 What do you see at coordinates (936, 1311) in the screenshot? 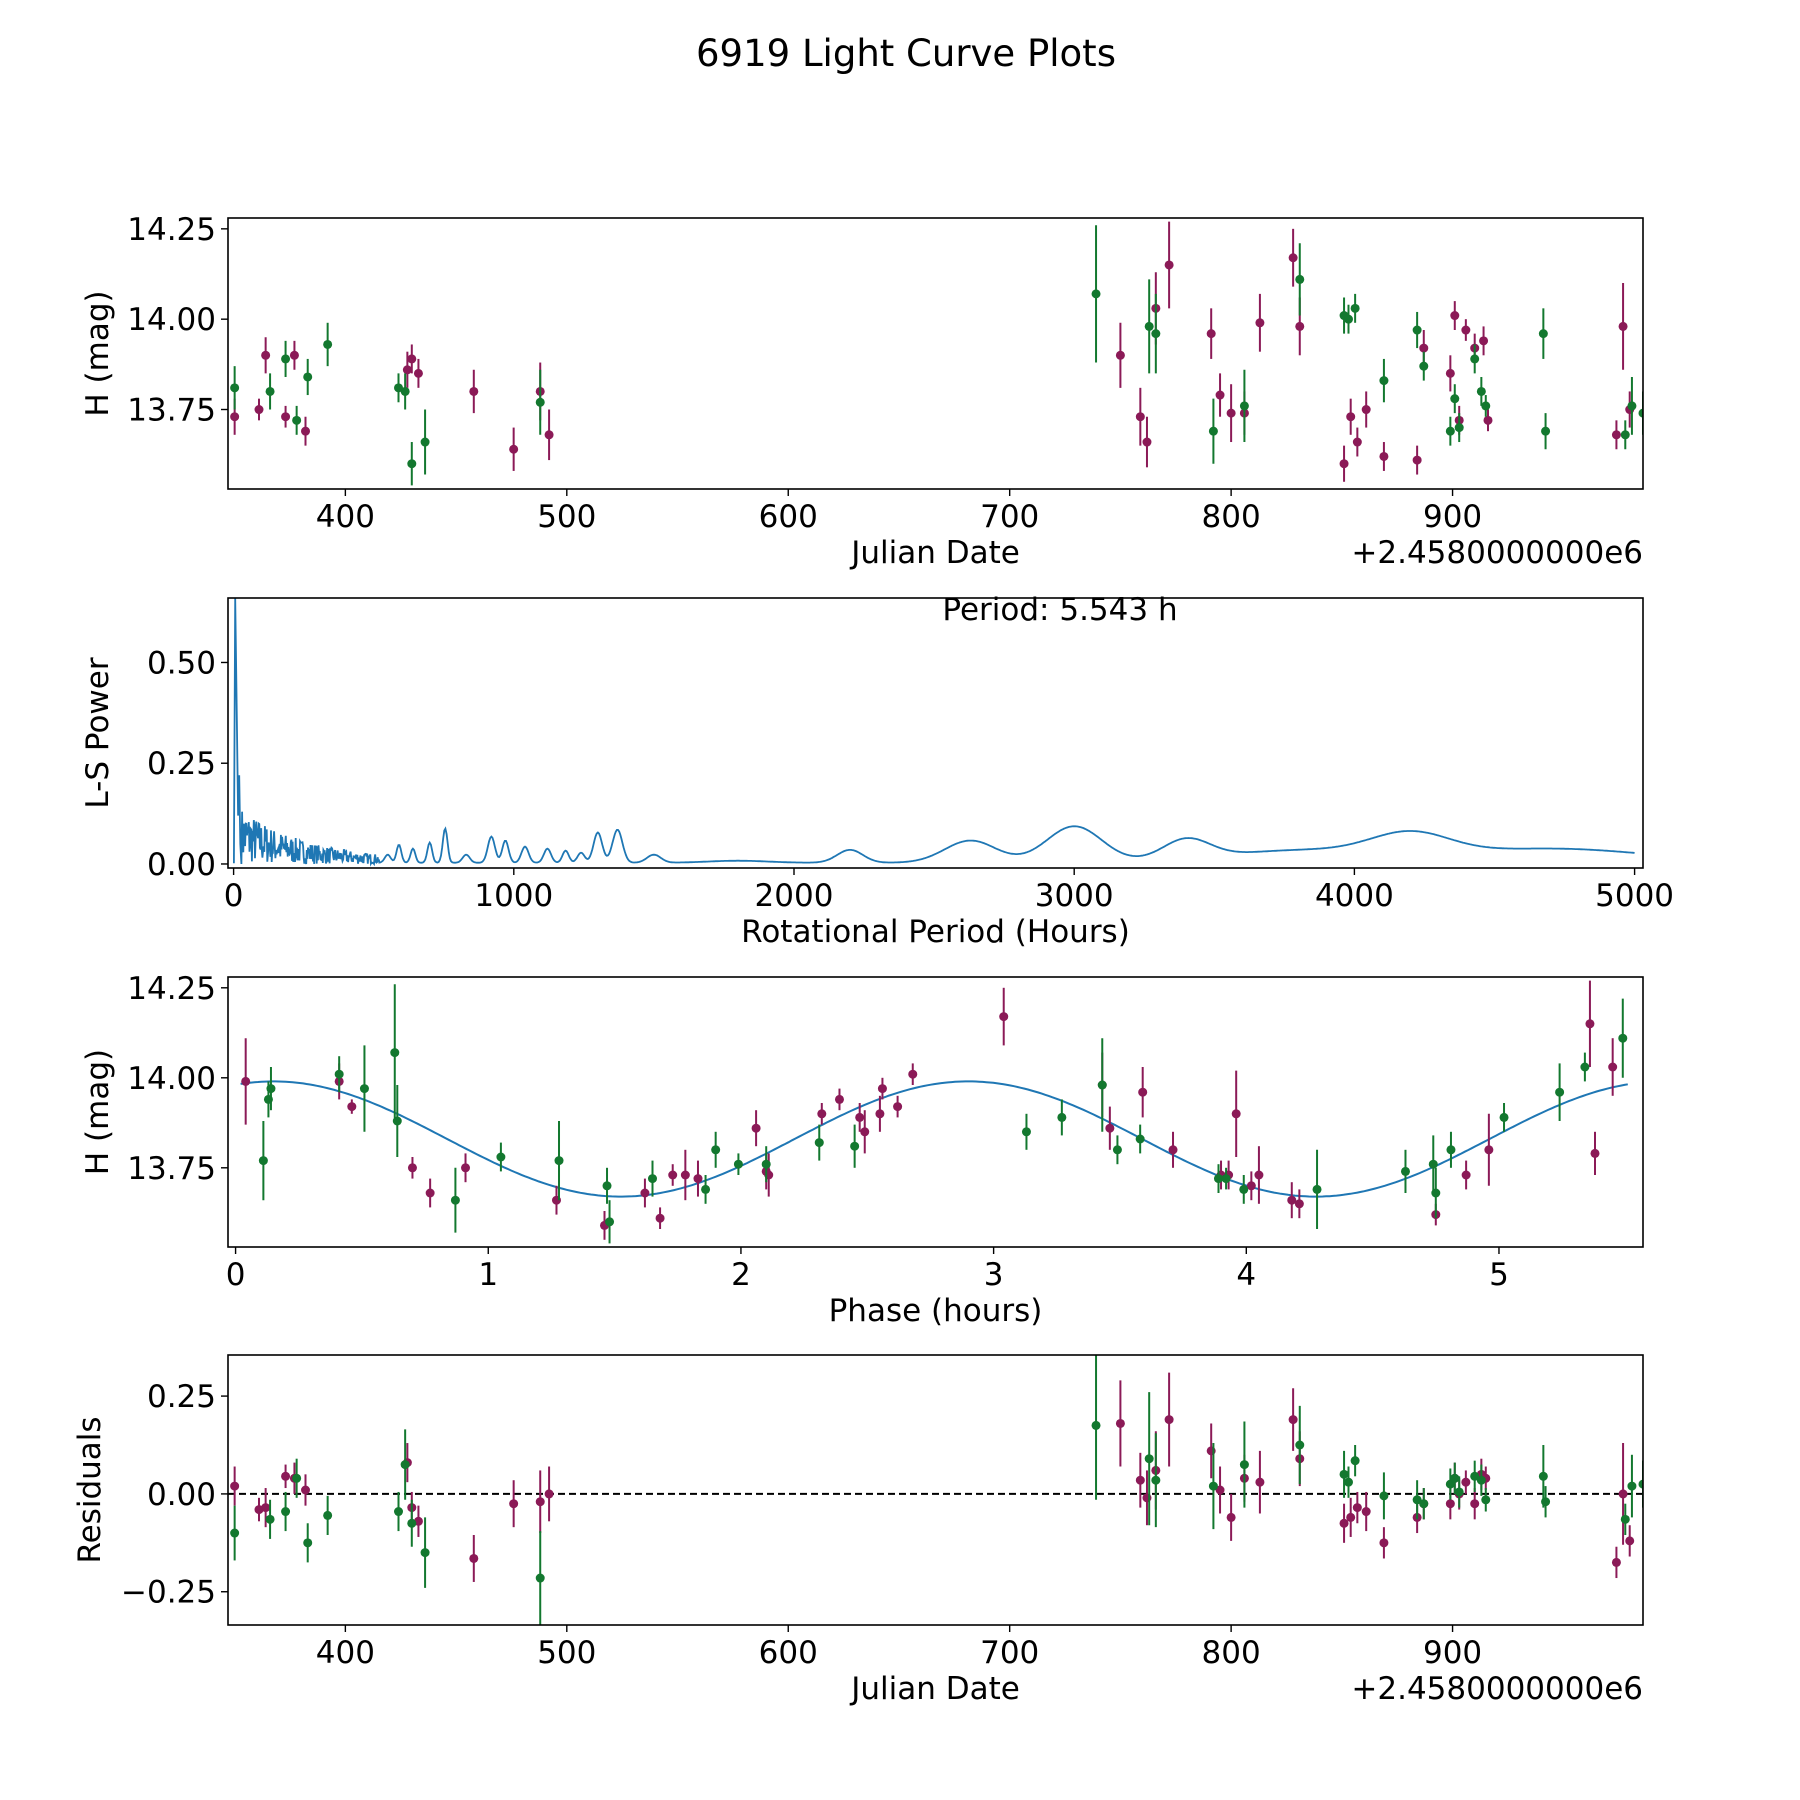
I see `x-axis-label: Phase (hours)` at bounding box center [936, 1311].